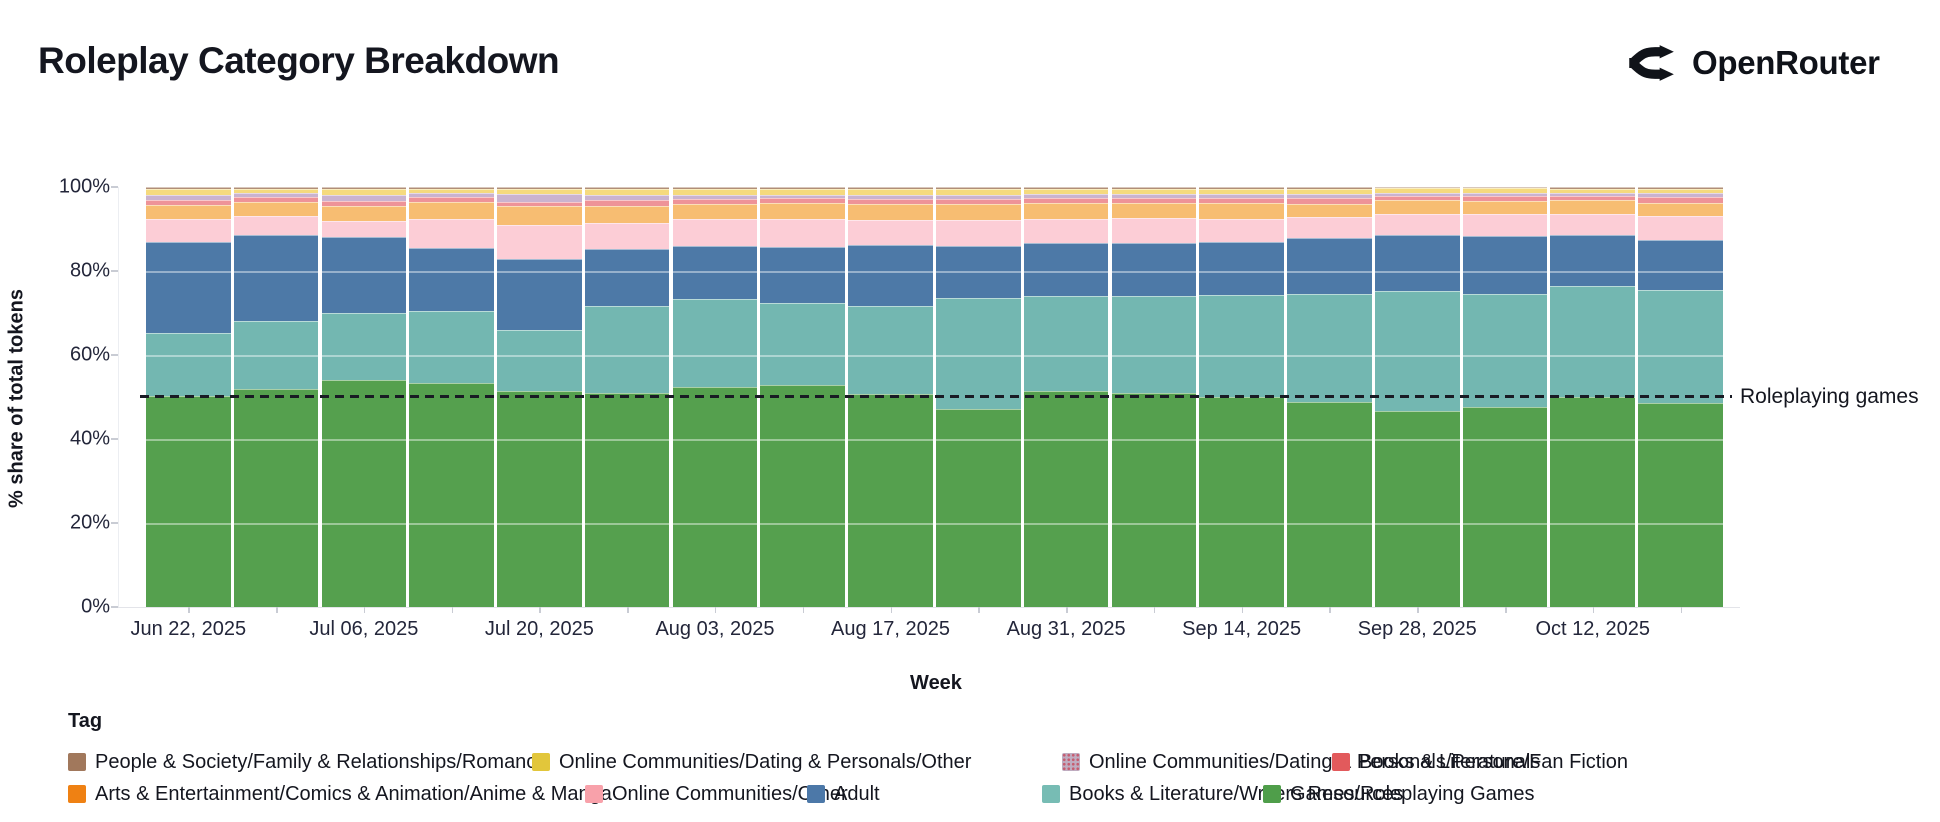 This screenshot has width=1940, height=822. What do you see at coordinates (1222, 794) in the screenshot?
I see `legend-item: Books & Literature/Writers Resources` at bounding box center [1222, 794].